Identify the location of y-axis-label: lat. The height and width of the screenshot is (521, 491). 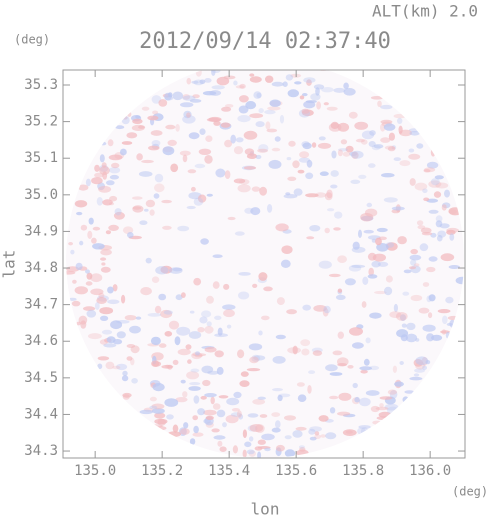
(9, 264).